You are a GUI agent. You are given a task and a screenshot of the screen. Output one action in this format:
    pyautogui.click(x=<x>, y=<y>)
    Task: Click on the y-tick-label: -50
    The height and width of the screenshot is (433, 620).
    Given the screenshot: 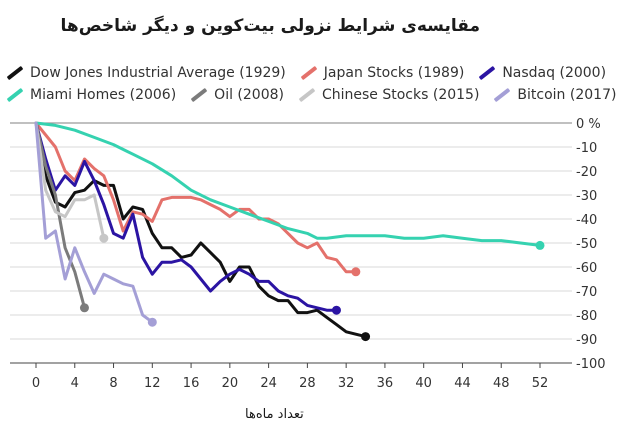 What is the action you would take?
    pyautogui.click(x=586, y=244)
    